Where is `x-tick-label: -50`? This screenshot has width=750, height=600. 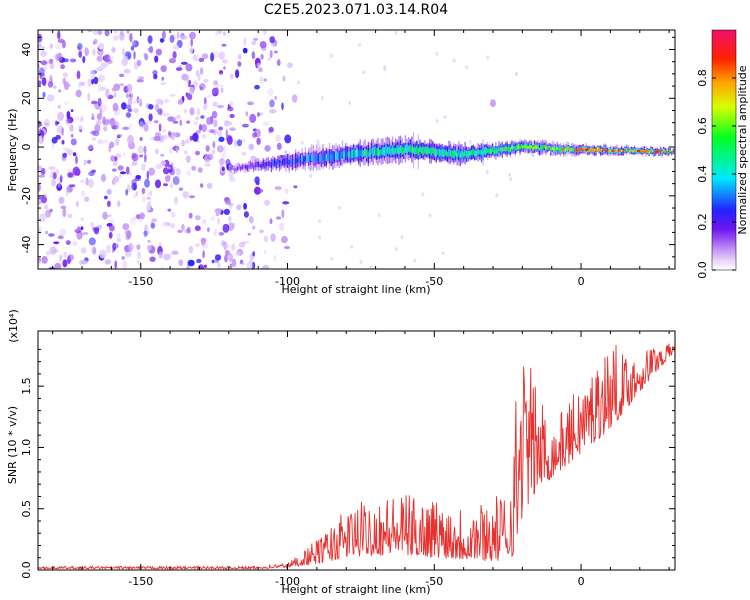
x-tick-label: -50 is located at coordinates (434, 281).